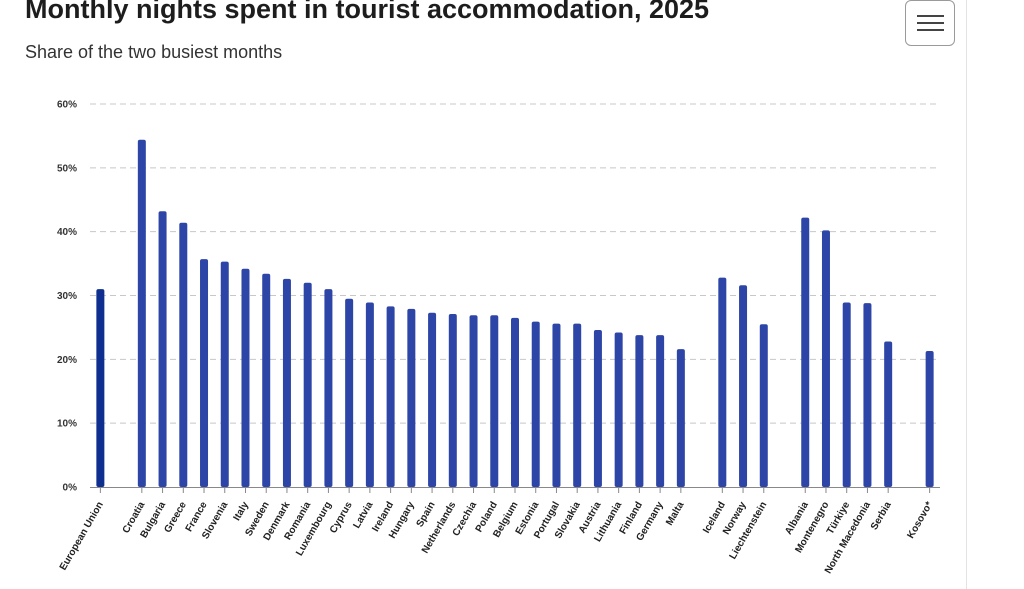 The width and height of the screenshot is (1024, 589). I want to click on bar-croatia, so click(141, 313).